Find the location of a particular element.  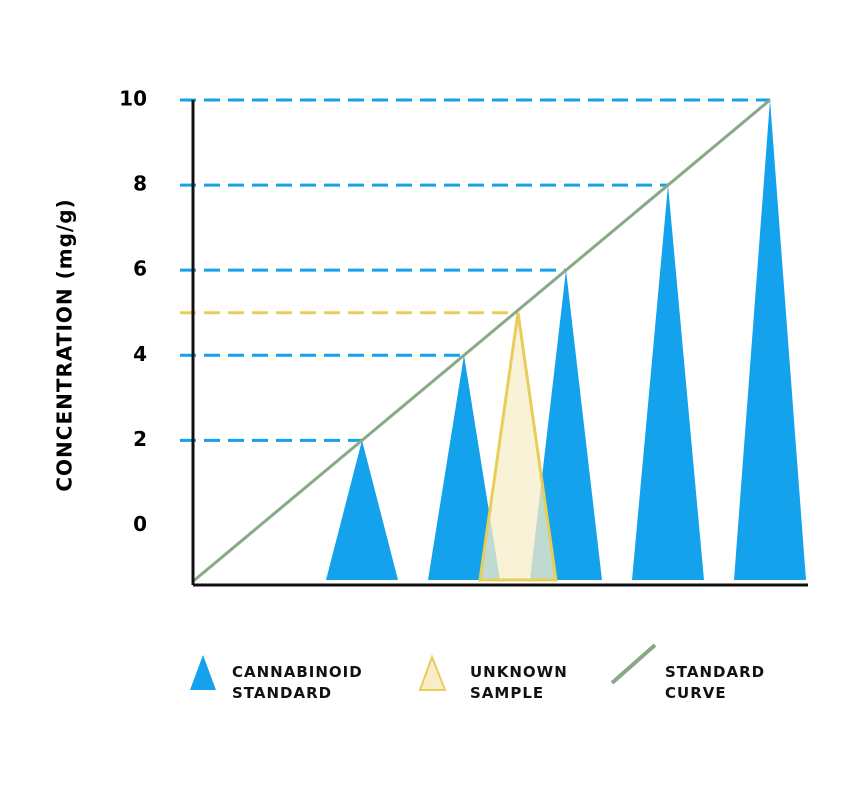

unknown-peak is located at coordinates (518, 447).